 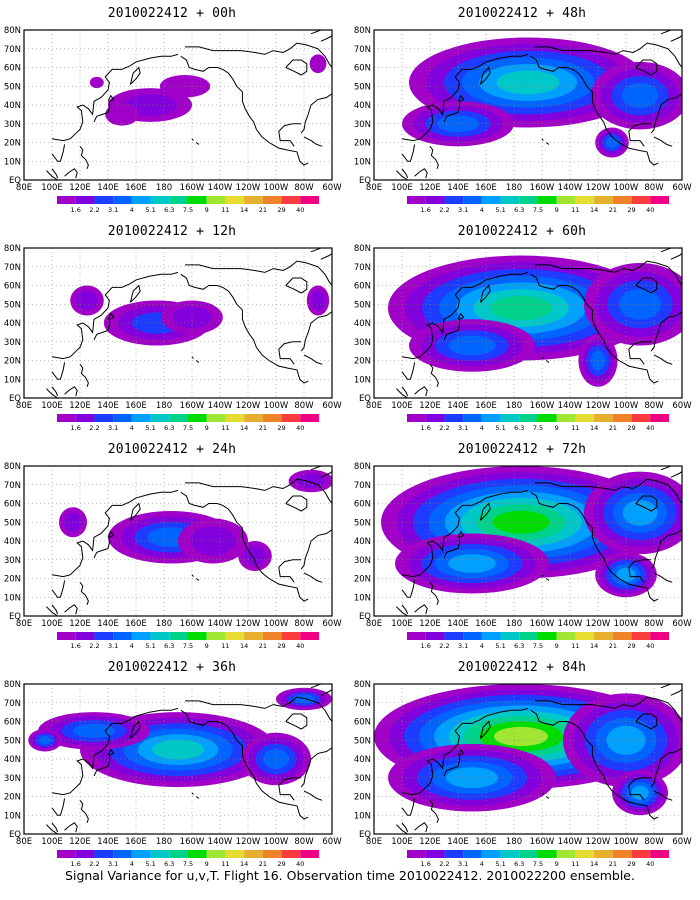 What do you see at coordinates (164, 188) in the screenshot?
I see `x-tick-label: 180` at bounding box center [164, 188].